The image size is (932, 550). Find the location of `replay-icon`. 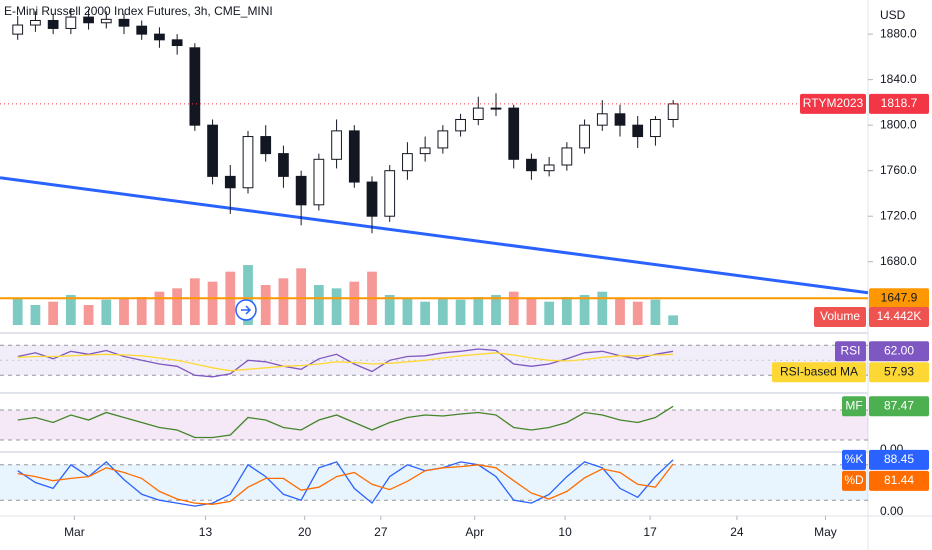

replay-icon is located at coordinates (246, 310).